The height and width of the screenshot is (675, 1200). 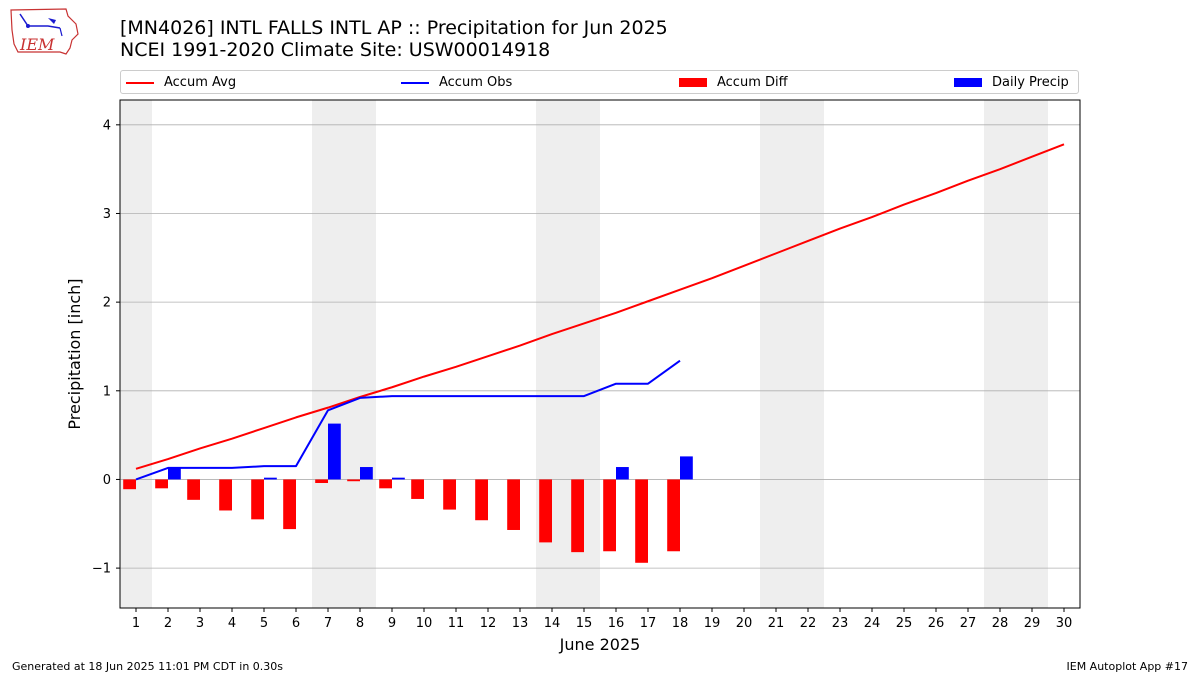 I want to click on x-tick-label: 27, so click(x=968, y=623).